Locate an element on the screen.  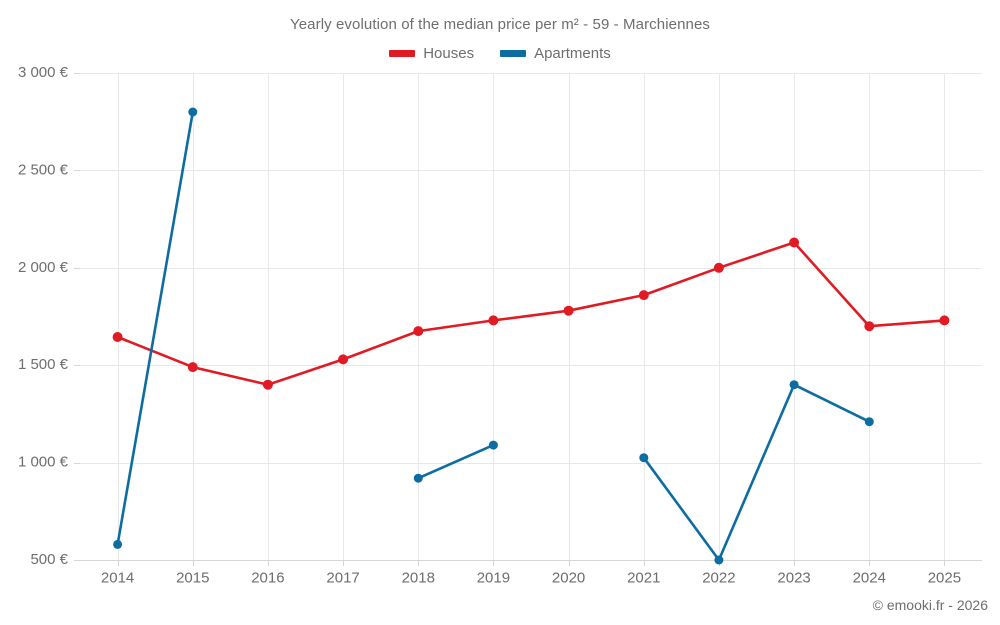
x-axis-tick-label: 2018 is located at coordinates (418, 577).